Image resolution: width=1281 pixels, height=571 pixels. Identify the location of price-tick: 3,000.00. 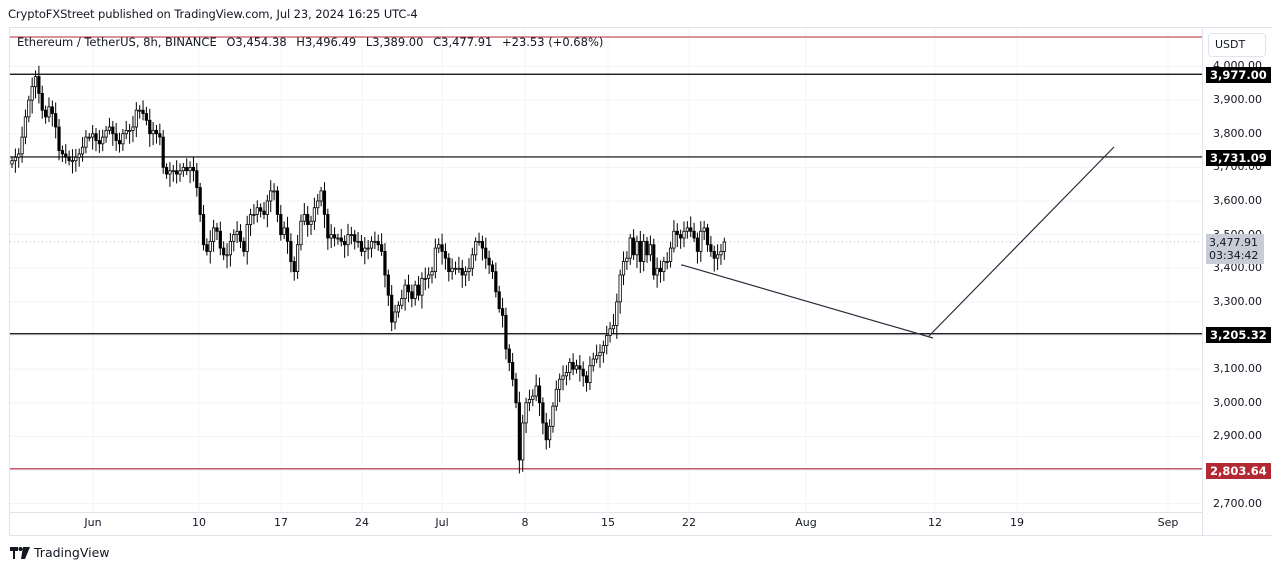
(1237, 402).